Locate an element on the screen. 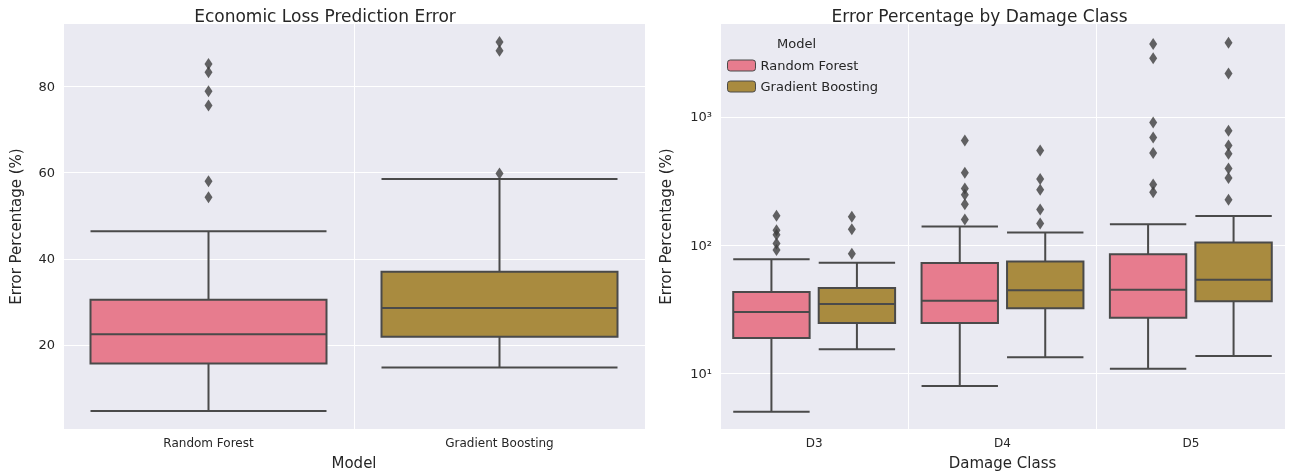  x-tick-label: Random Forest is located at coordinates (208, 443).